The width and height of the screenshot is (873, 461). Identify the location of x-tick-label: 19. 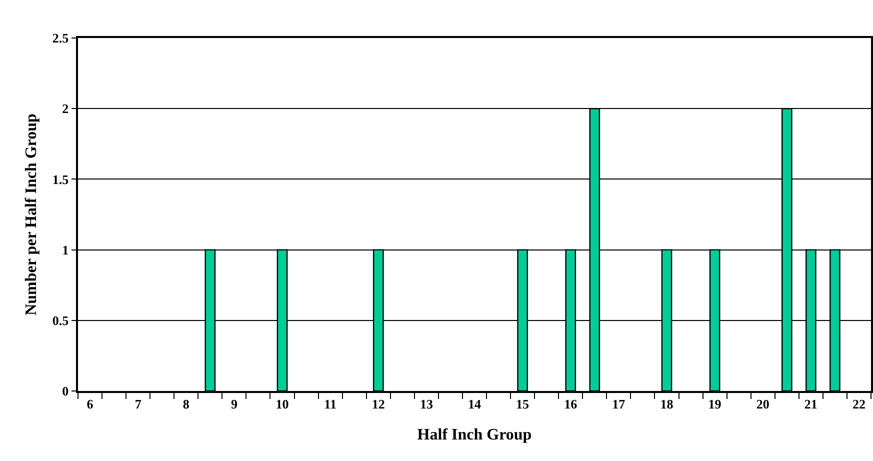
(715, 404).